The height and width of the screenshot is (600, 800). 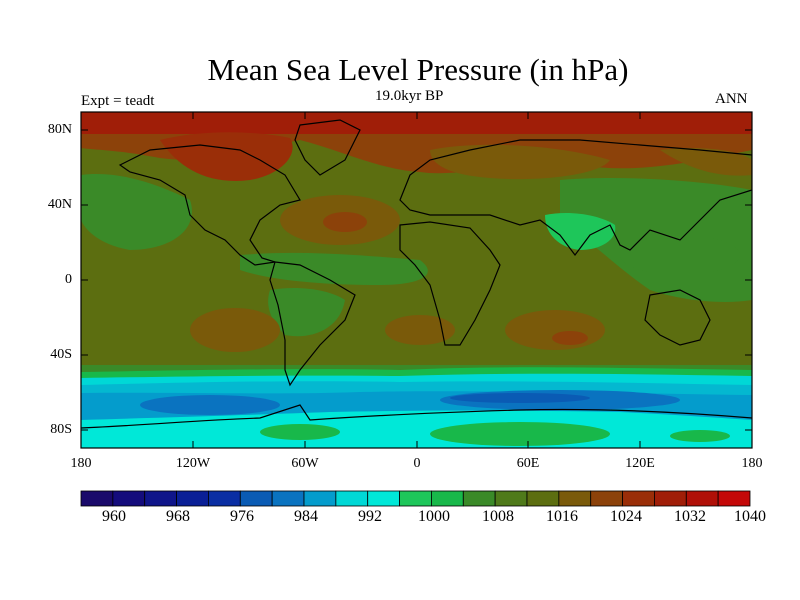 What do you see at coordinates (61, 354) in the screenshot?
I see `lat-tick-label: 40S` at bounding box center [61, 354].